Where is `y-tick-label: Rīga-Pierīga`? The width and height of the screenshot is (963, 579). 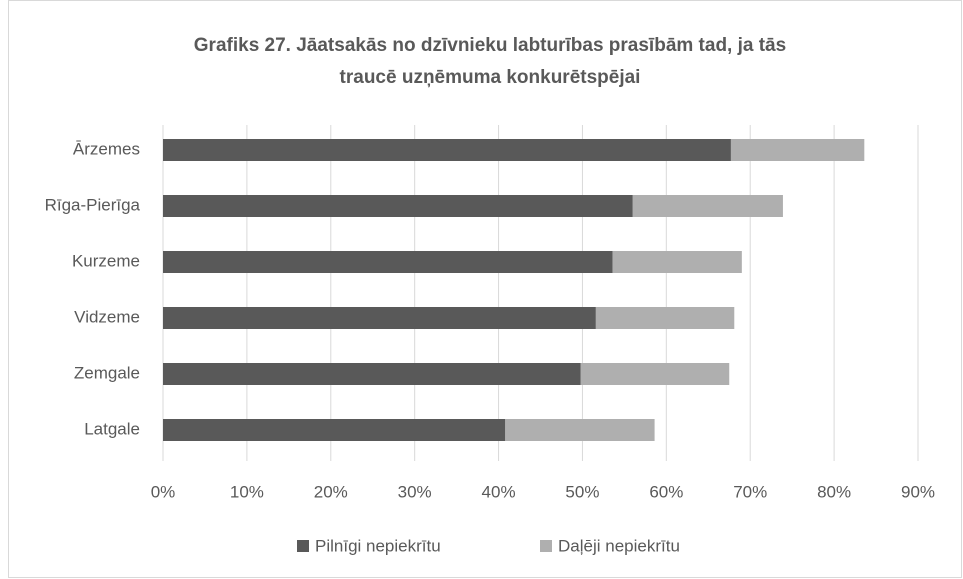 y-tick-label: Rīga-Pierīga is located at coordinates (93, 204).